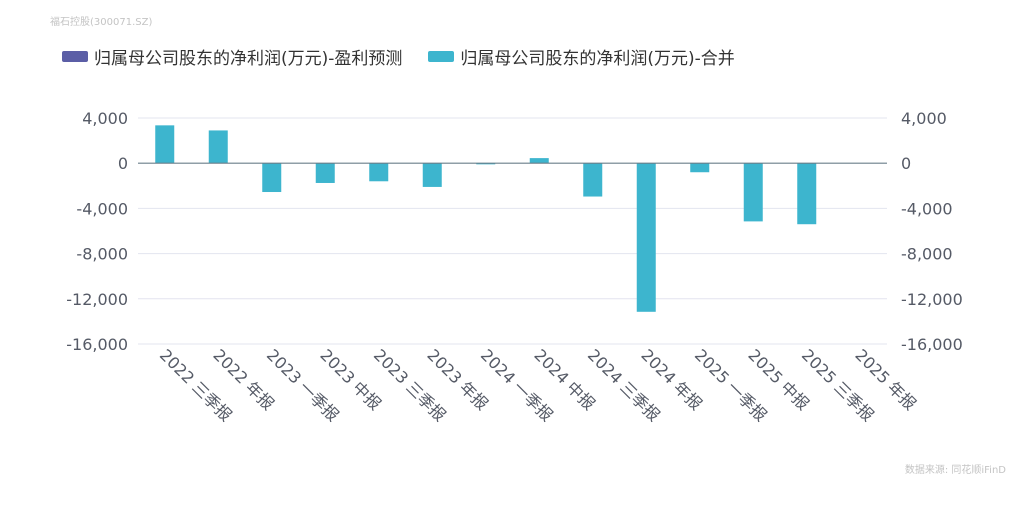 Image resolution: width=1028 pixels, height=521 pixels. Describe the element at coordinates (105, 118) in the screenshot. I see `y-tick-label-left: 4,000` at that location.